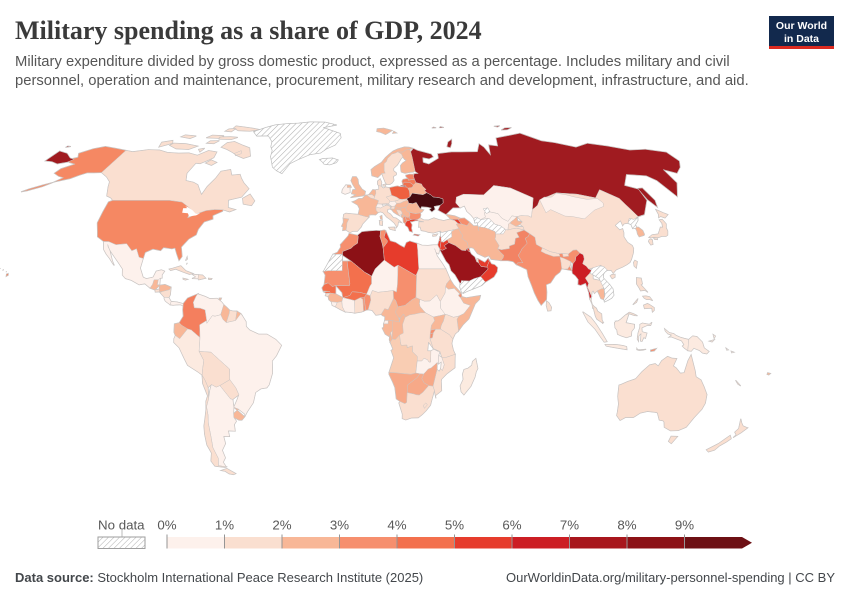 The image size is (850, 605). Describe the element at coordinates (396, 525) in the screenshot. I see `svg-text: 4%` at that location.